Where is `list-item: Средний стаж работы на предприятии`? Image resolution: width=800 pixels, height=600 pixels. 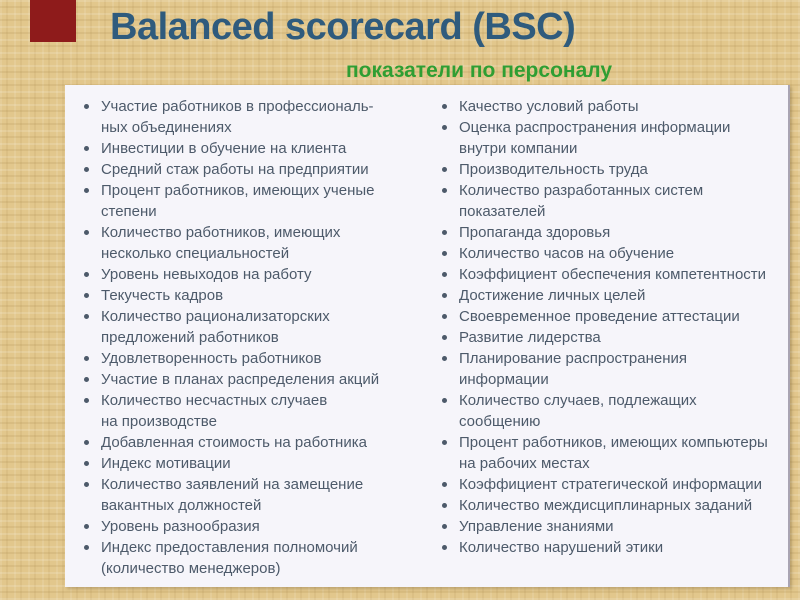
list-item: Средний стаж работы на предприятии is located at coordinates (256, 169).